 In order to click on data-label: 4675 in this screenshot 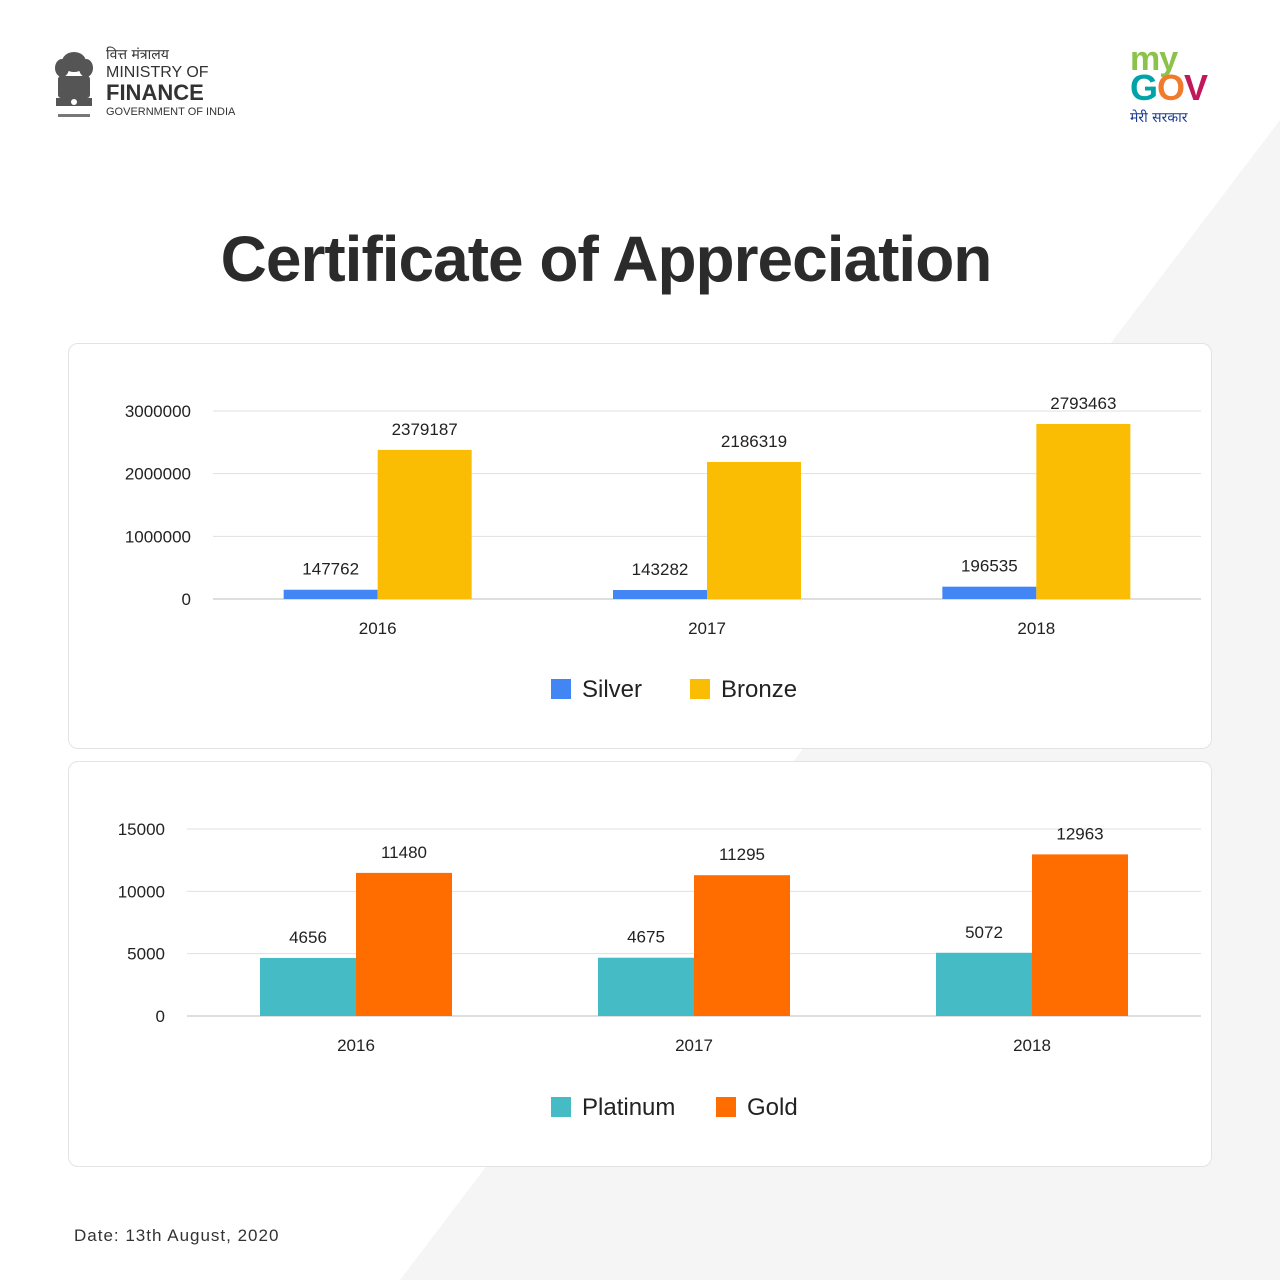, I will do `click(646, 937)`.